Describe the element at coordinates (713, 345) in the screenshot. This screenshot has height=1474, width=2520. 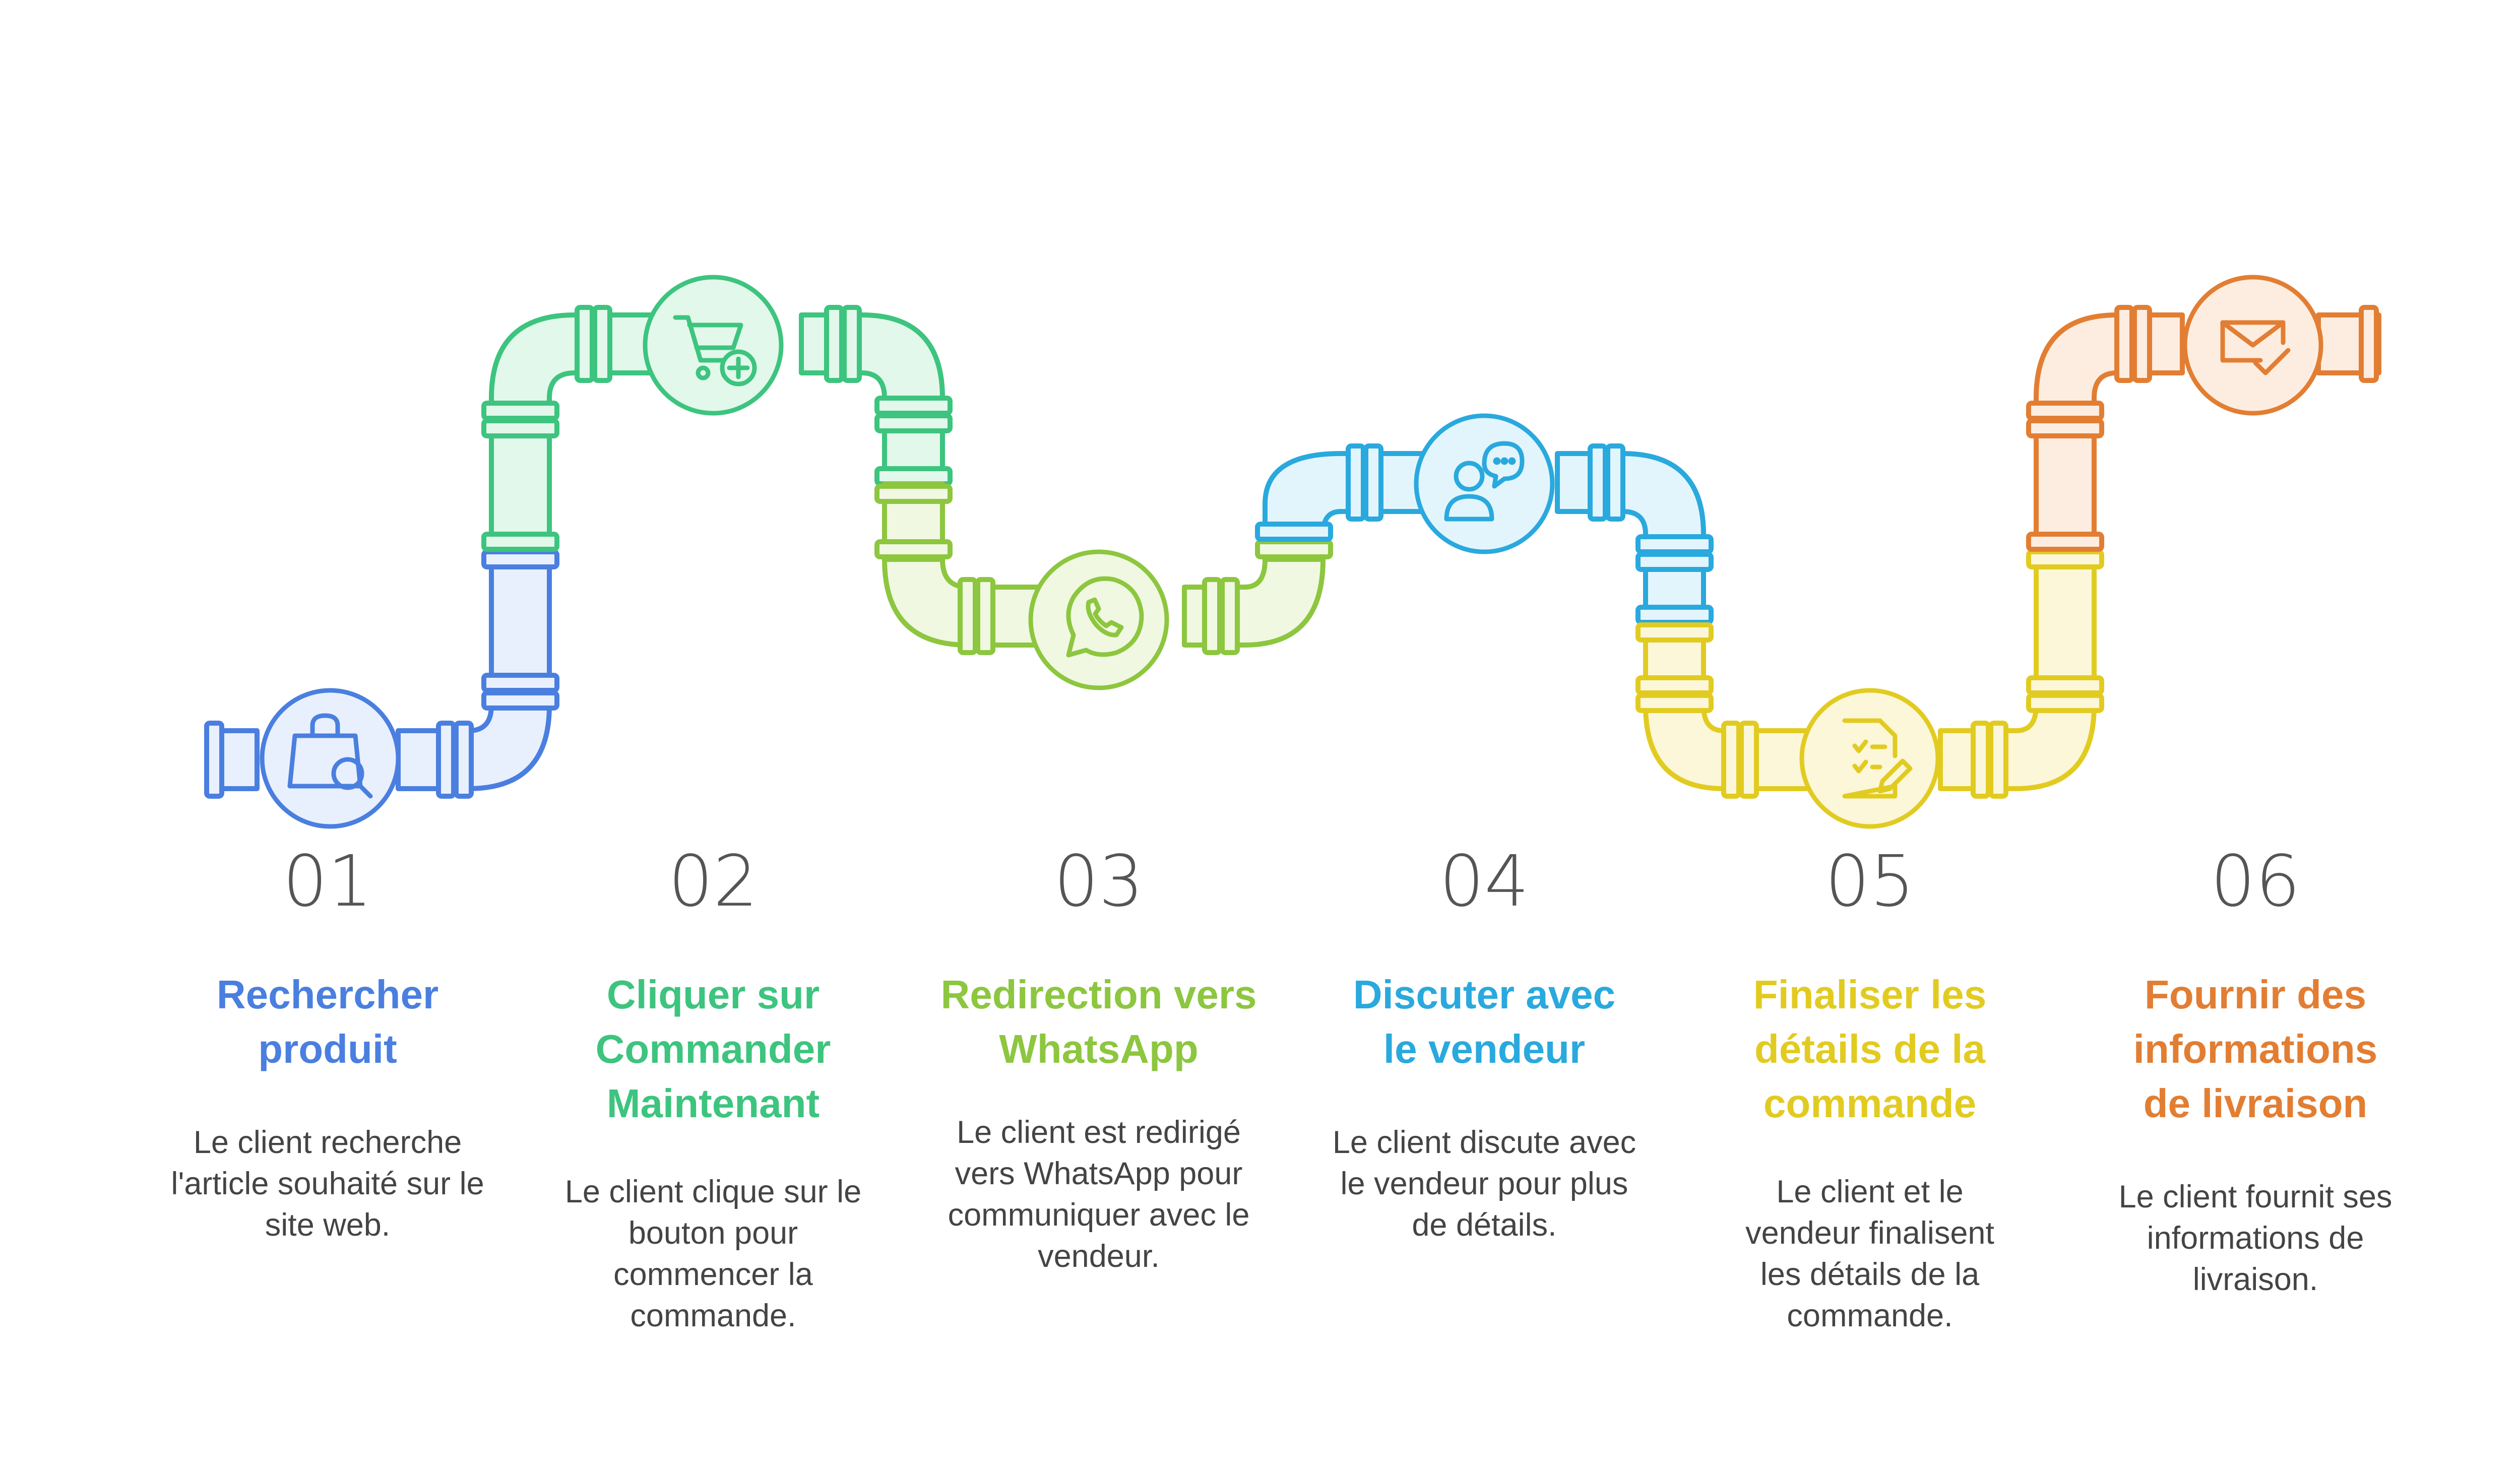
I see `cart-add-icon` at that location.